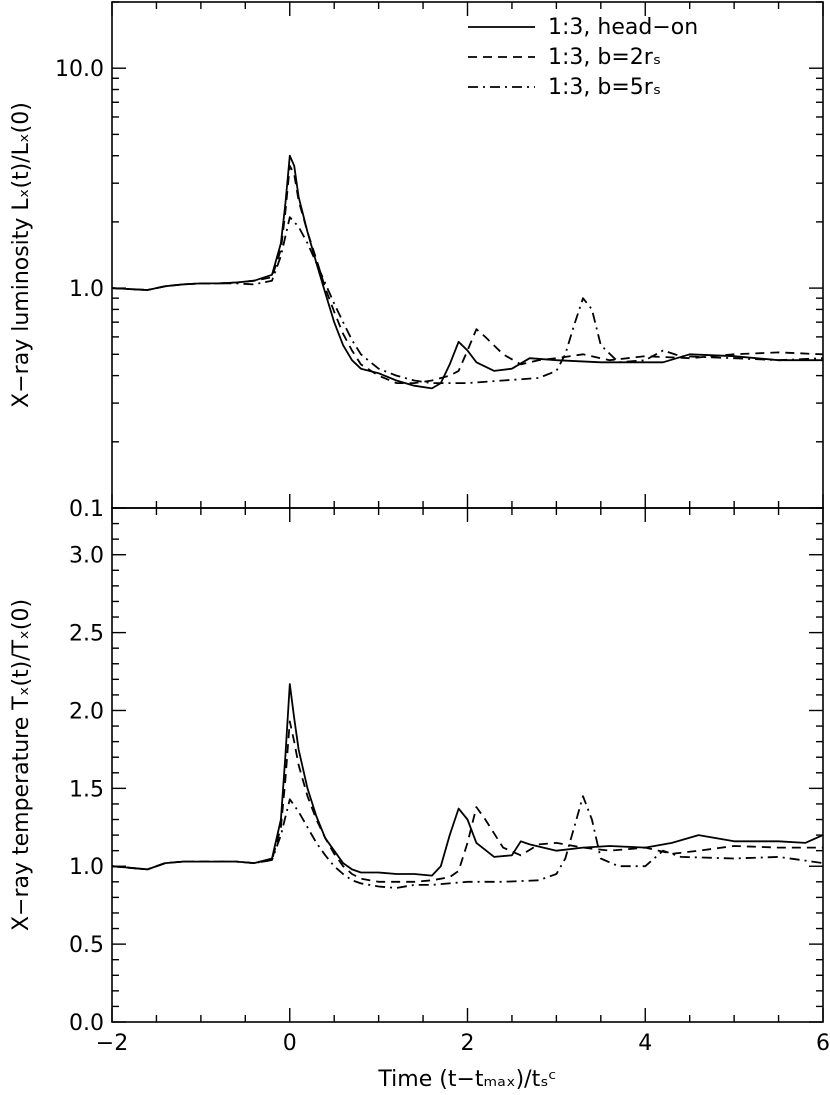 The image size is (830, 1095). Describe the element at coordinates (86, 1023) in the screenshot. I see `y-tick-label: 0.0` at that location.